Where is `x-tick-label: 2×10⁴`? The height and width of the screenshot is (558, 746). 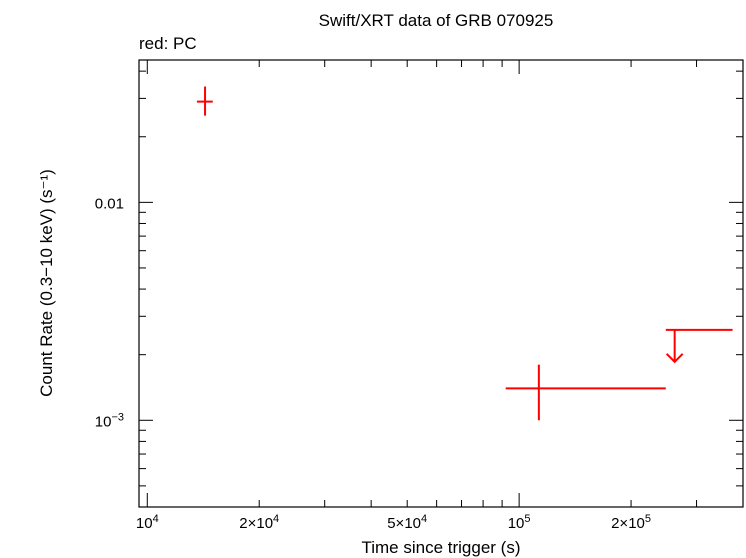 x-tick-label: 2×10⁴ is located at coordinates (259, 522).